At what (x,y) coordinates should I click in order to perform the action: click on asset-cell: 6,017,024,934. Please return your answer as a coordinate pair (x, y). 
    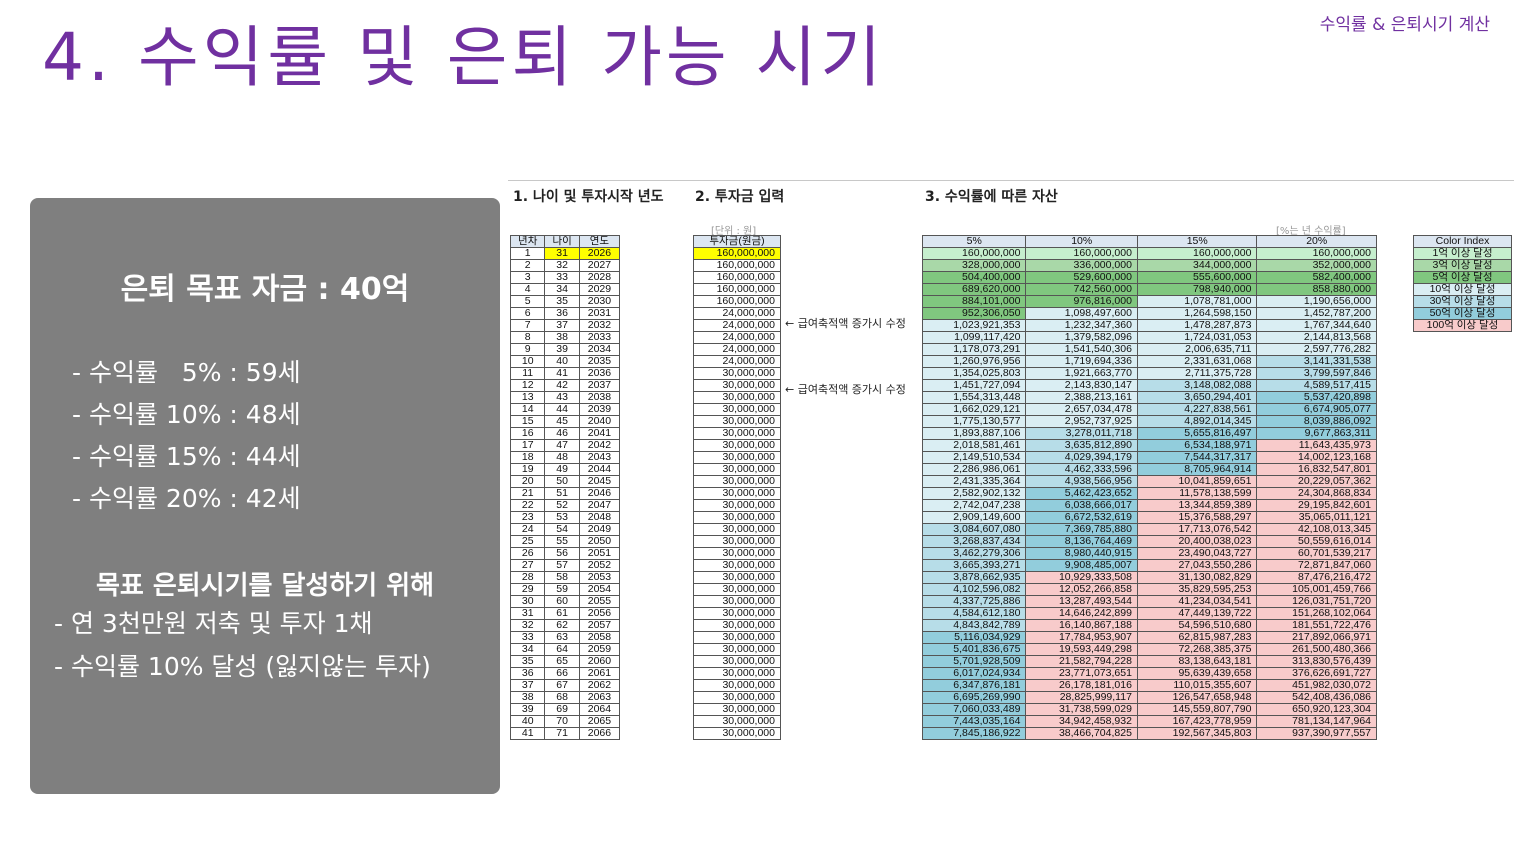
    Looking at the image, I should click on (974, 673).